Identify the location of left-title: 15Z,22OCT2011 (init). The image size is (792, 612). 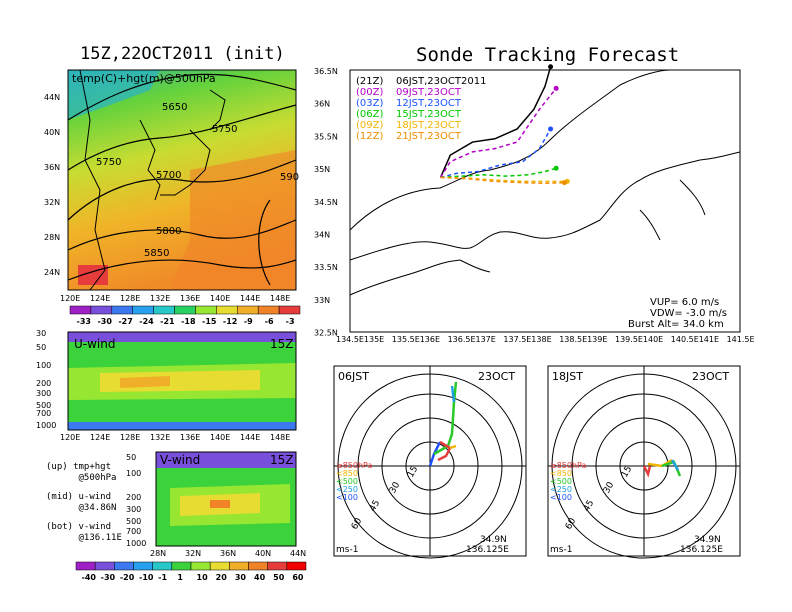
(182, 54).